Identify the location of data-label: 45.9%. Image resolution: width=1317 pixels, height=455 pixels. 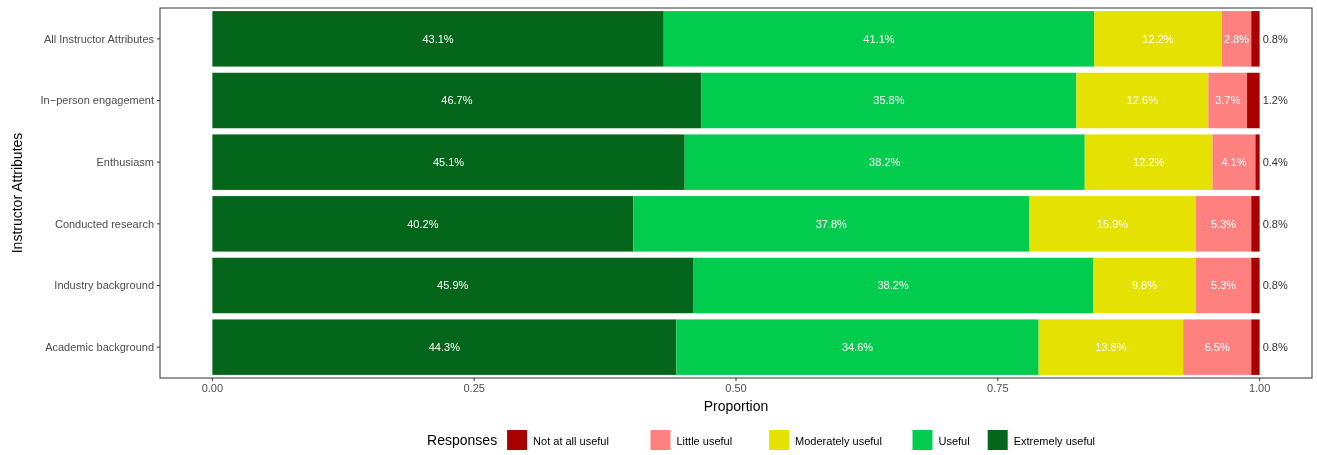
(453, 285).